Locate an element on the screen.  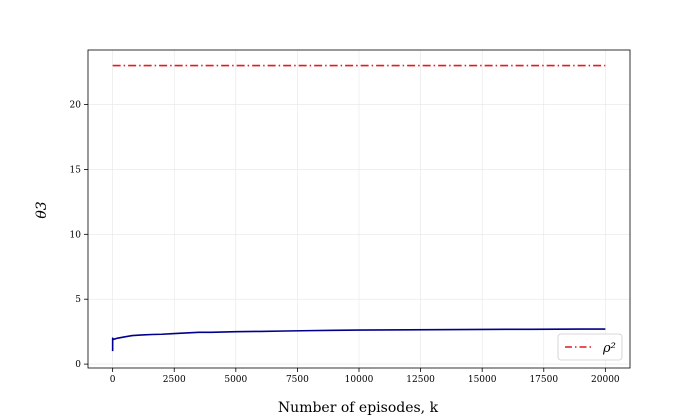
y-tick-label: 5 is located at coordinates (78, 300).